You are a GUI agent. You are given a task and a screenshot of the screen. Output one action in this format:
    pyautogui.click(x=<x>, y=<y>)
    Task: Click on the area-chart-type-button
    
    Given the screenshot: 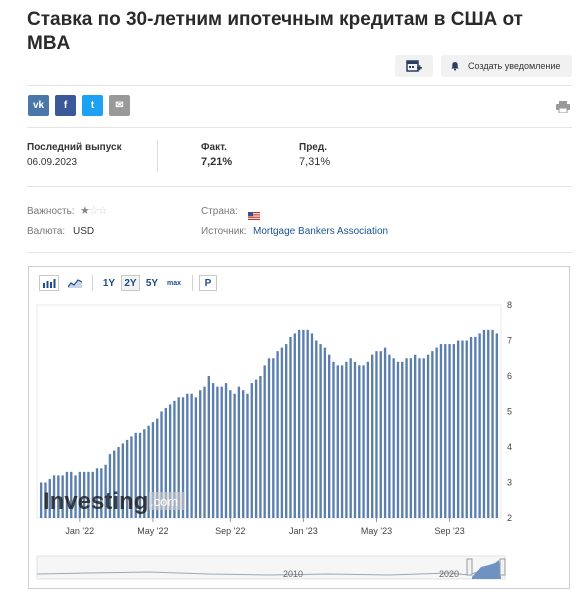 What is the action you would take?
    pyautogui.click(x=75, y=283)
    